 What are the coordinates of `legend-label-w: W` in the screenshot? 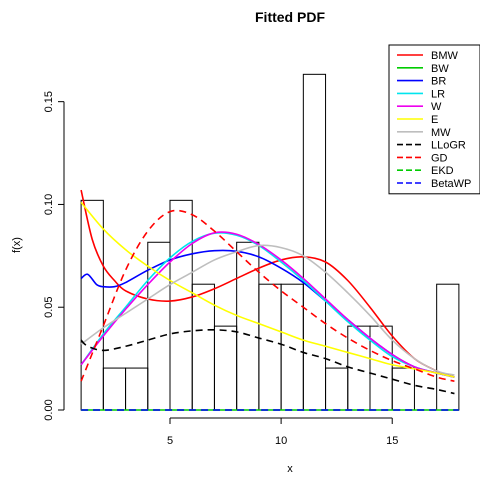 It's located at (436, 107).